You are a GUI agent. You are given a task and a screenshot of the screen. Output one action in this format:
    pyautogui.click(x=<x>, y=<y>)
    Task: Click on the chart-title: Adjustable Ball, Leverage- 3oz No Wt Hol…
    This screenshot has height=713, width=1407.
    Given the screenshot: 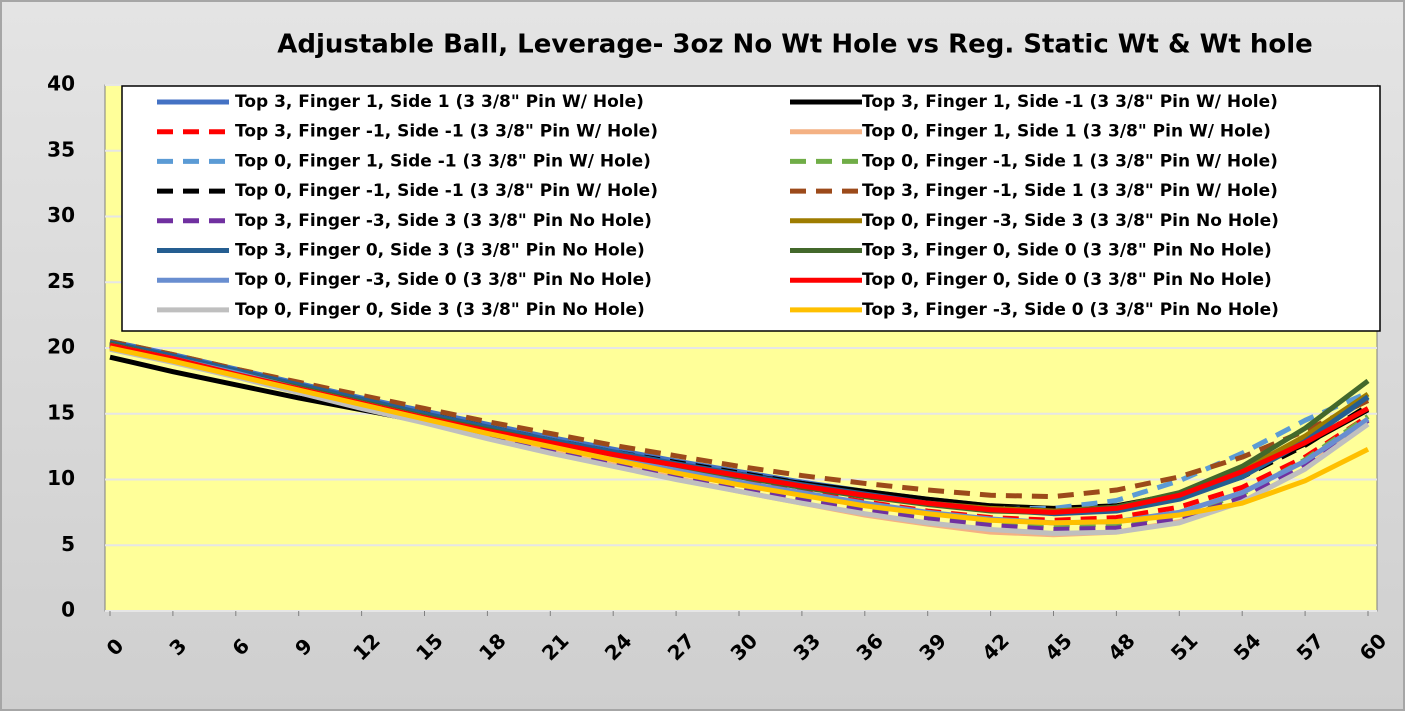 What is the action you would take?
    pyautogui.click(x=795, y=45)
    